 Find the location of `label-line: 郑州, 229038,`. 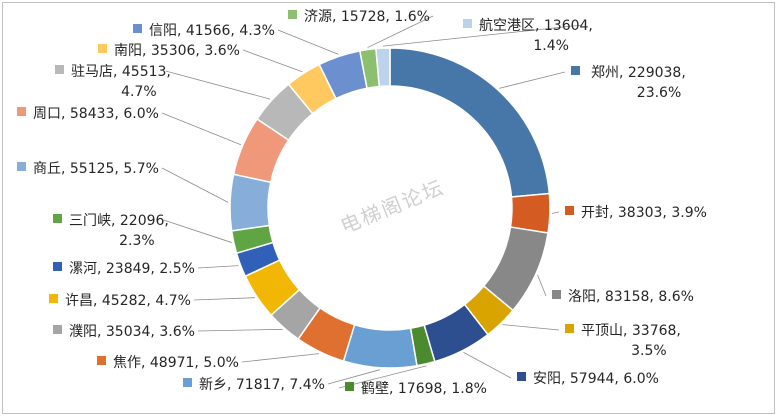

label-line: 郑州, 229038, is located at coordinates (638, 73).